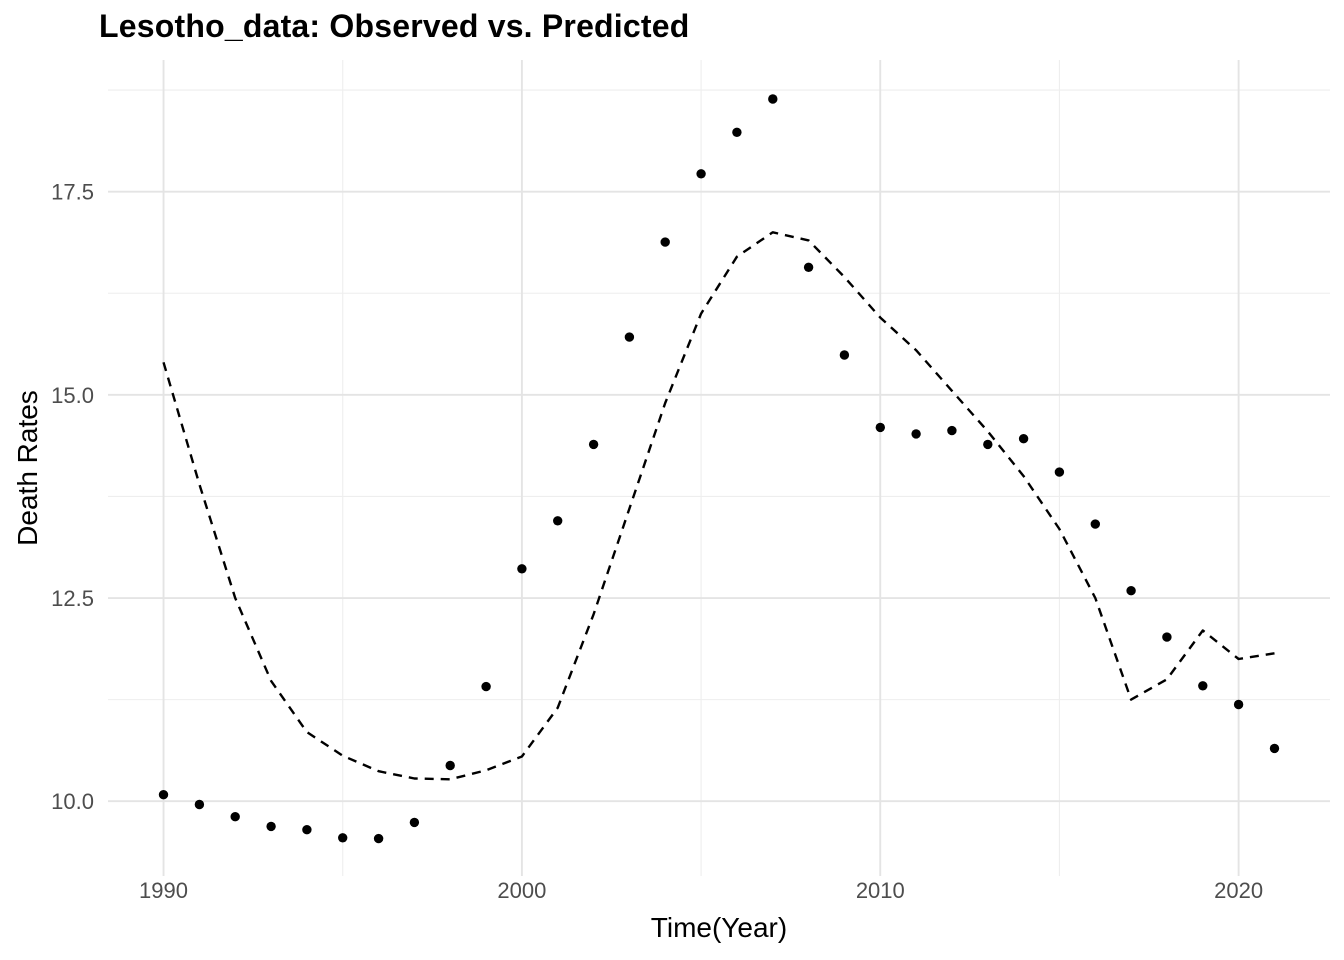 The height and width of the screenshot is (960, 1344). What do you see at coordinates (72, 598) in the screenshot?
I see `y-tick-label: 12.5` at bounding box center [72, 598].